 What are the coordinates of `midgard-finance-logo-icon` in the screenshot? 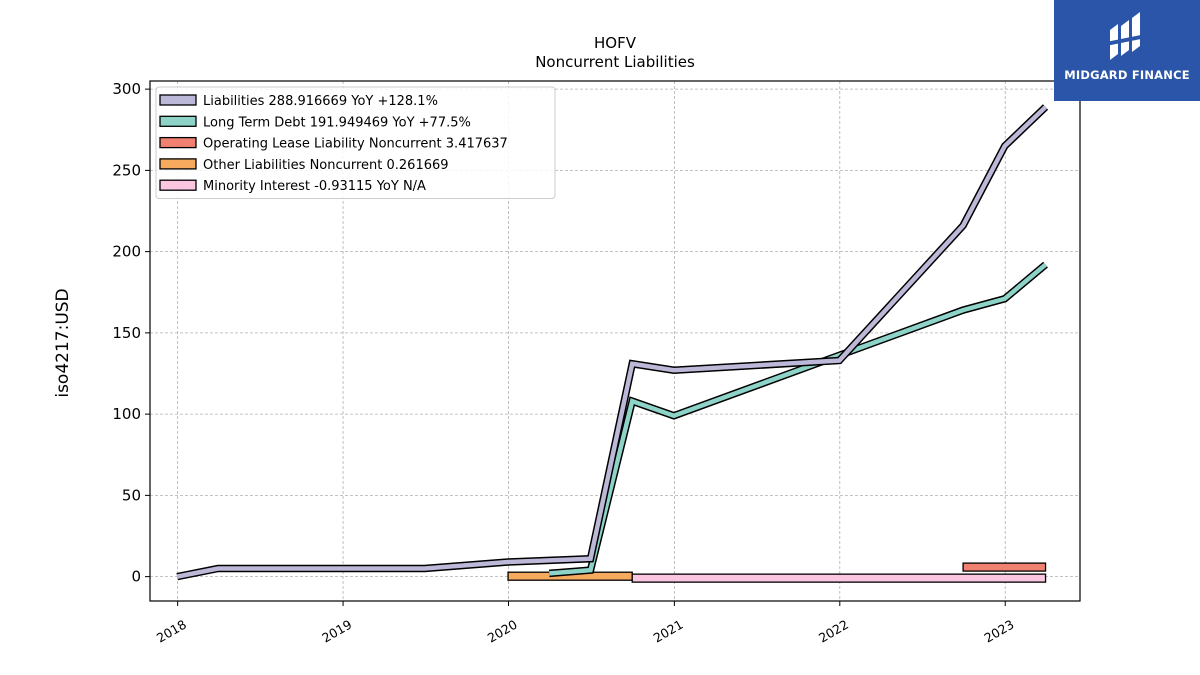 It's located at (1126, 36).